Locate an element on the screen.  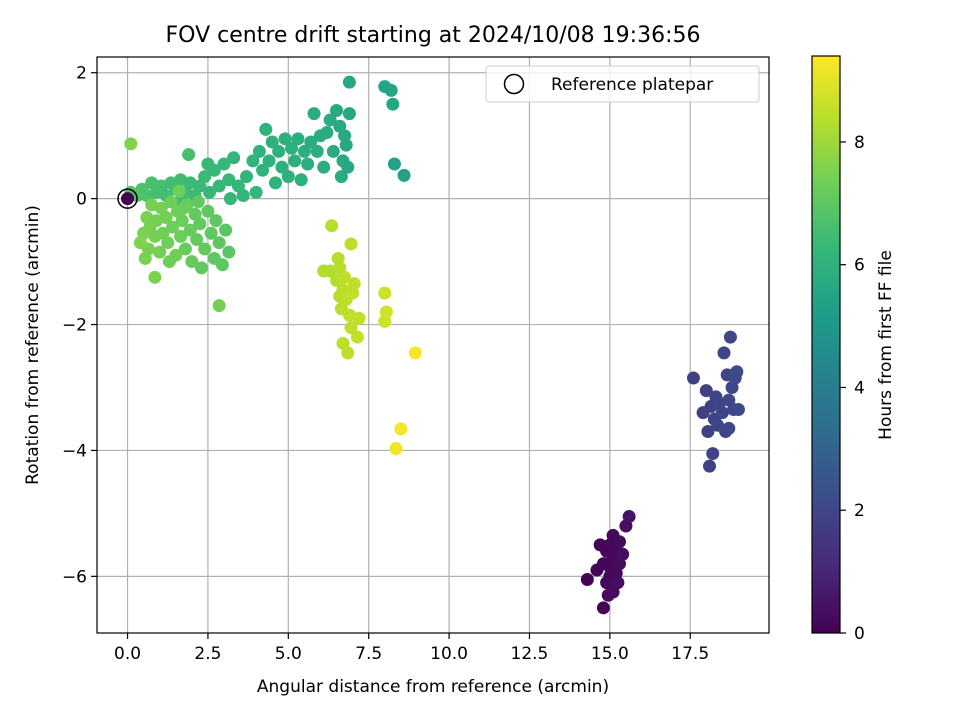
y-tick-label: 2 is located at coordinates (81, 74).